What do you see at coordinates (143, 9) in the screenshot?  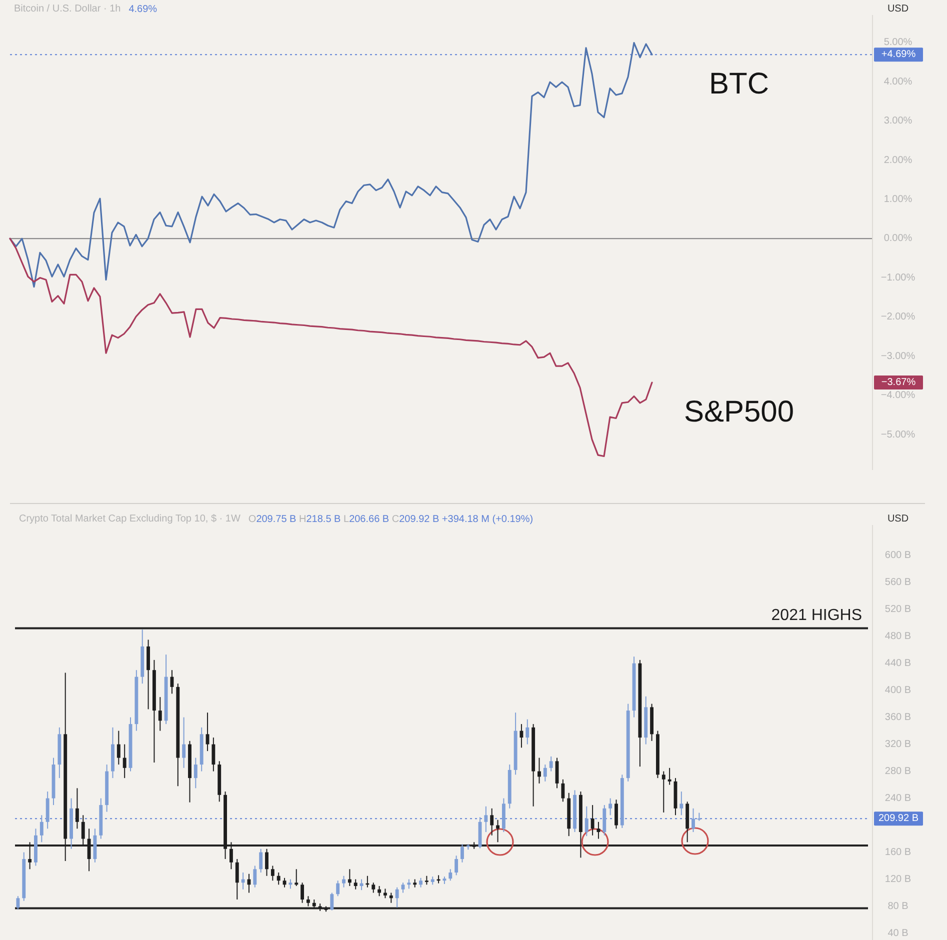 I see `chart-subtitle: 4.69%` at bounding box center [143, 9].